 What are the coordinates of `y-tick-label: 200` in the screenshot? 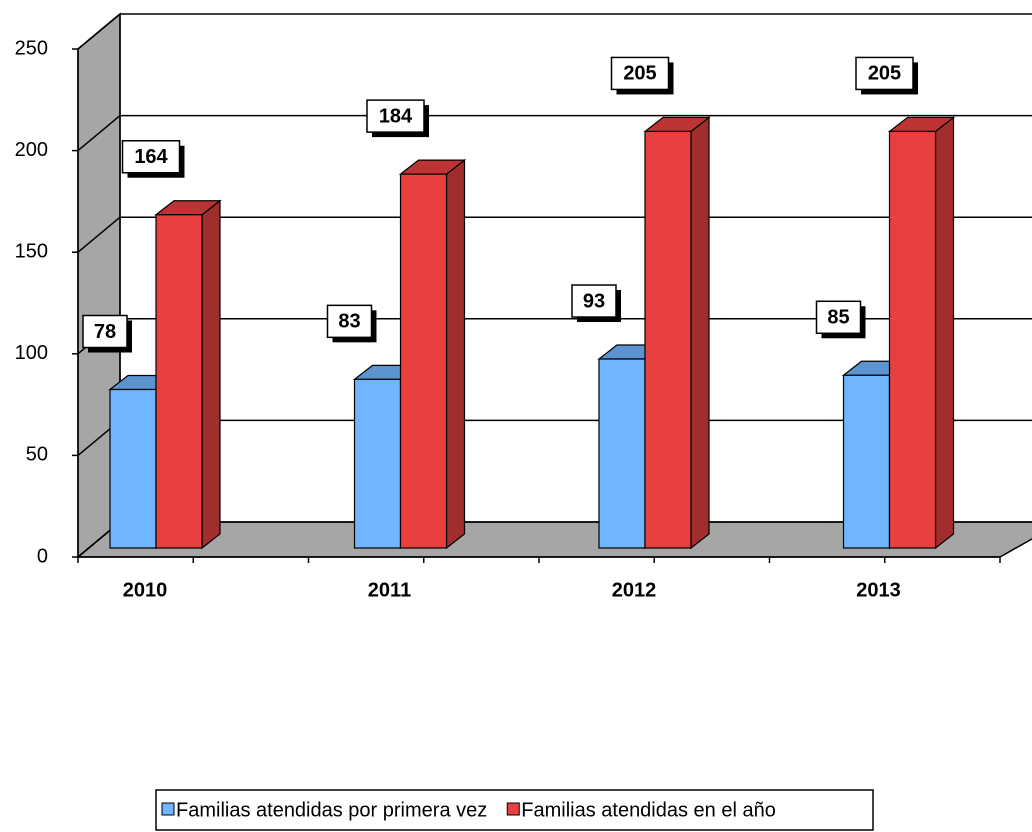 It's located at (31, 150).